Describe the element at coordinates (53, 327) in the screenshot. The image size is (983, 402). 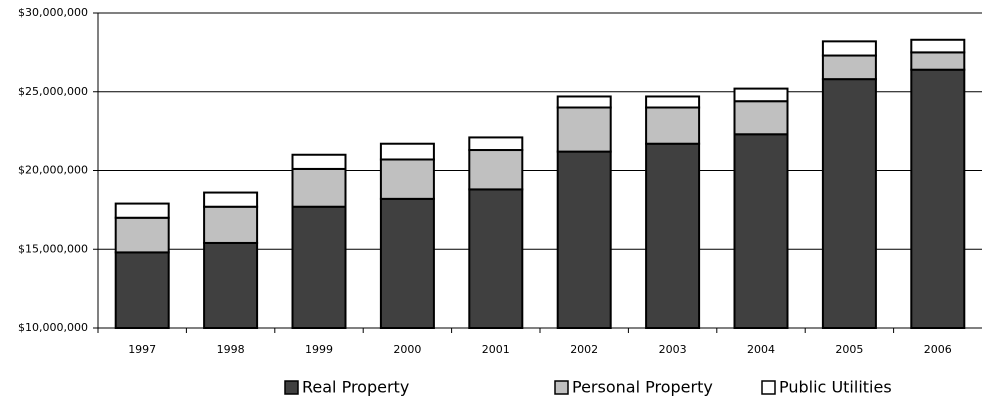
I see `y-tick-label: $10,000,000` at that location.